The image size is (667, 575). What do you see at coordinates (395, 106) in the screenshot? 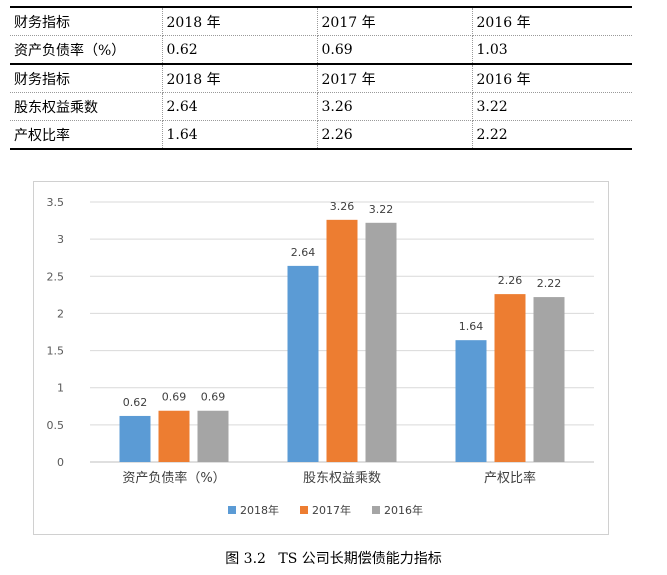
I see `table-cell: 3.26` at bounding box center [395, 106].